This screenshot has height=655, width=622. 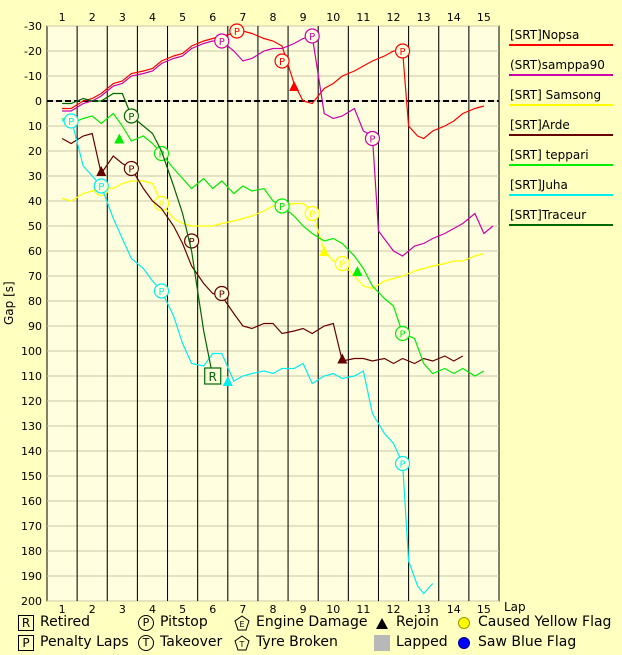 What do you see at coordinates (382, 623) in the screenshot?
I see `rejoin-icon` at bounding box center [382, 623].